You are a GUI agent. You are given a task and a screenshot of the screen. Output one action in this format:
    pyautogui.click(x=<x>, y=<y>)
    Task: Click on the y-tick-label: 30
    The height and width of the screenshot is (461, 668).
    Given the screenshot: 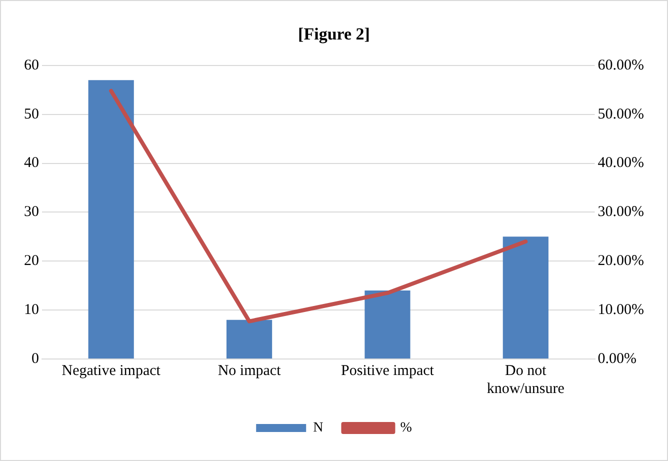 What is the action you would take?
    pyautogui.click(x=31, y=212)
    